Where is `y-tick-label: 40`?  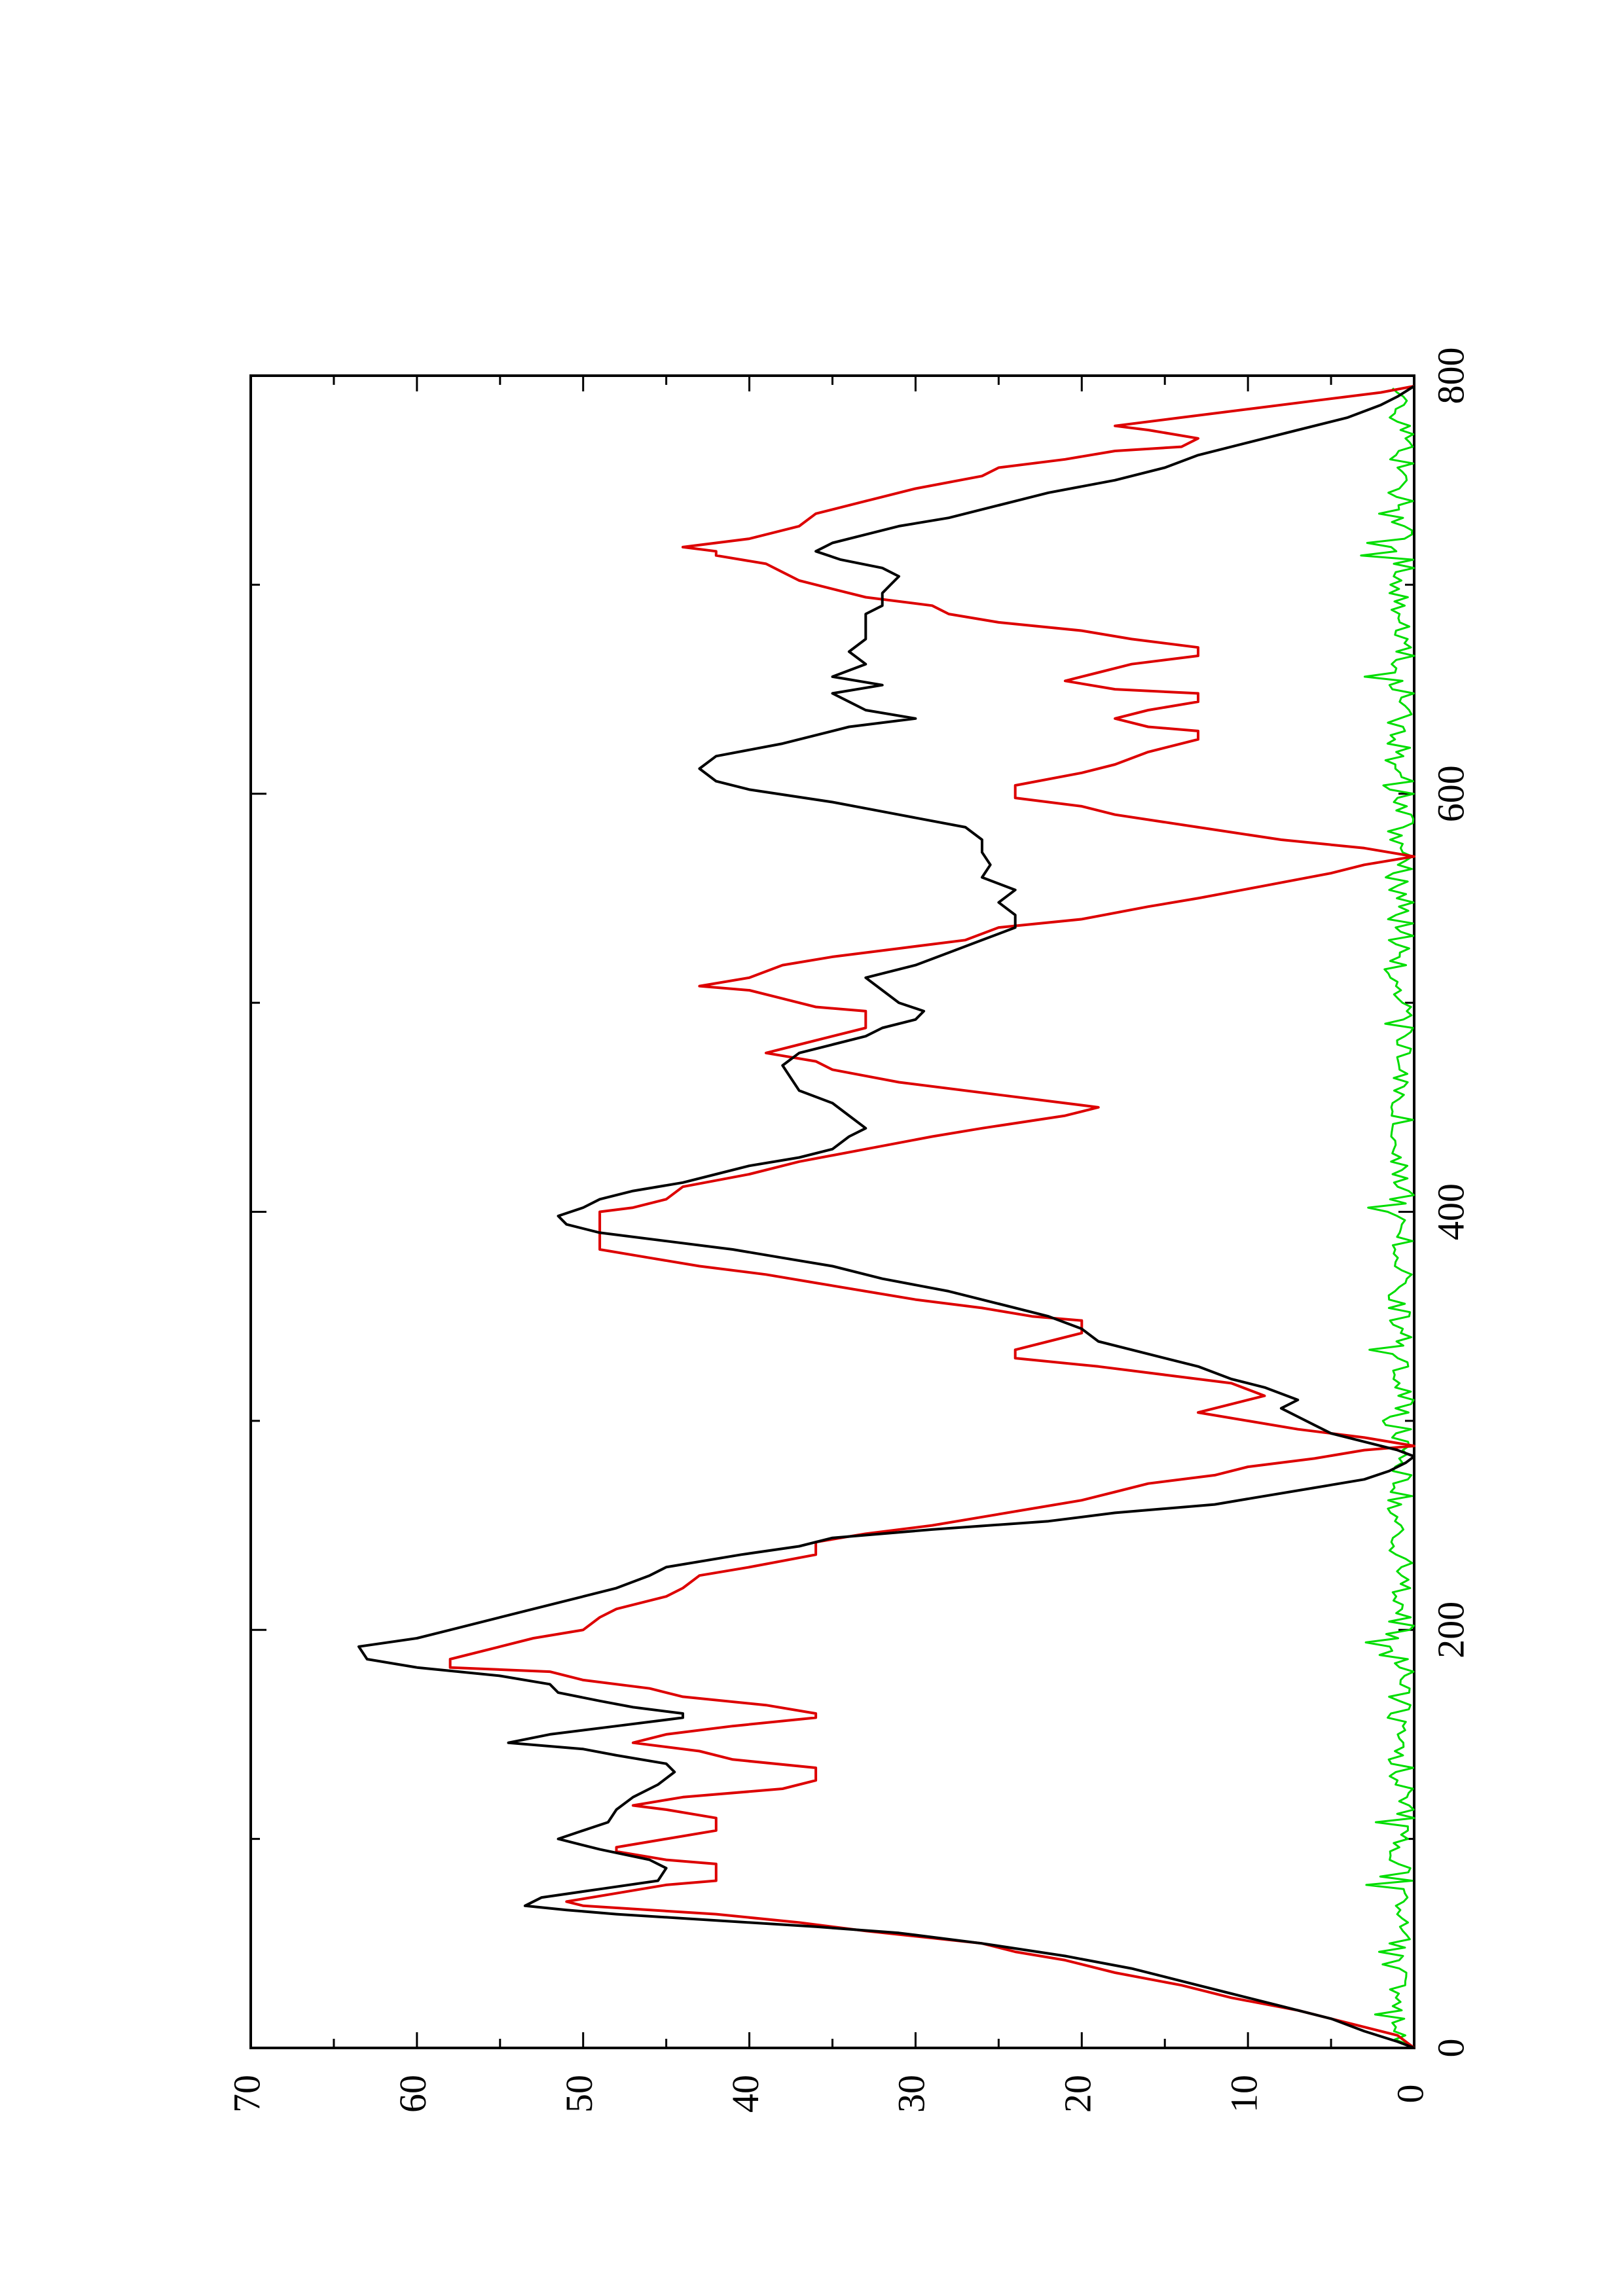 y-tick-label: 40 is located at coordinates (745, 2094).